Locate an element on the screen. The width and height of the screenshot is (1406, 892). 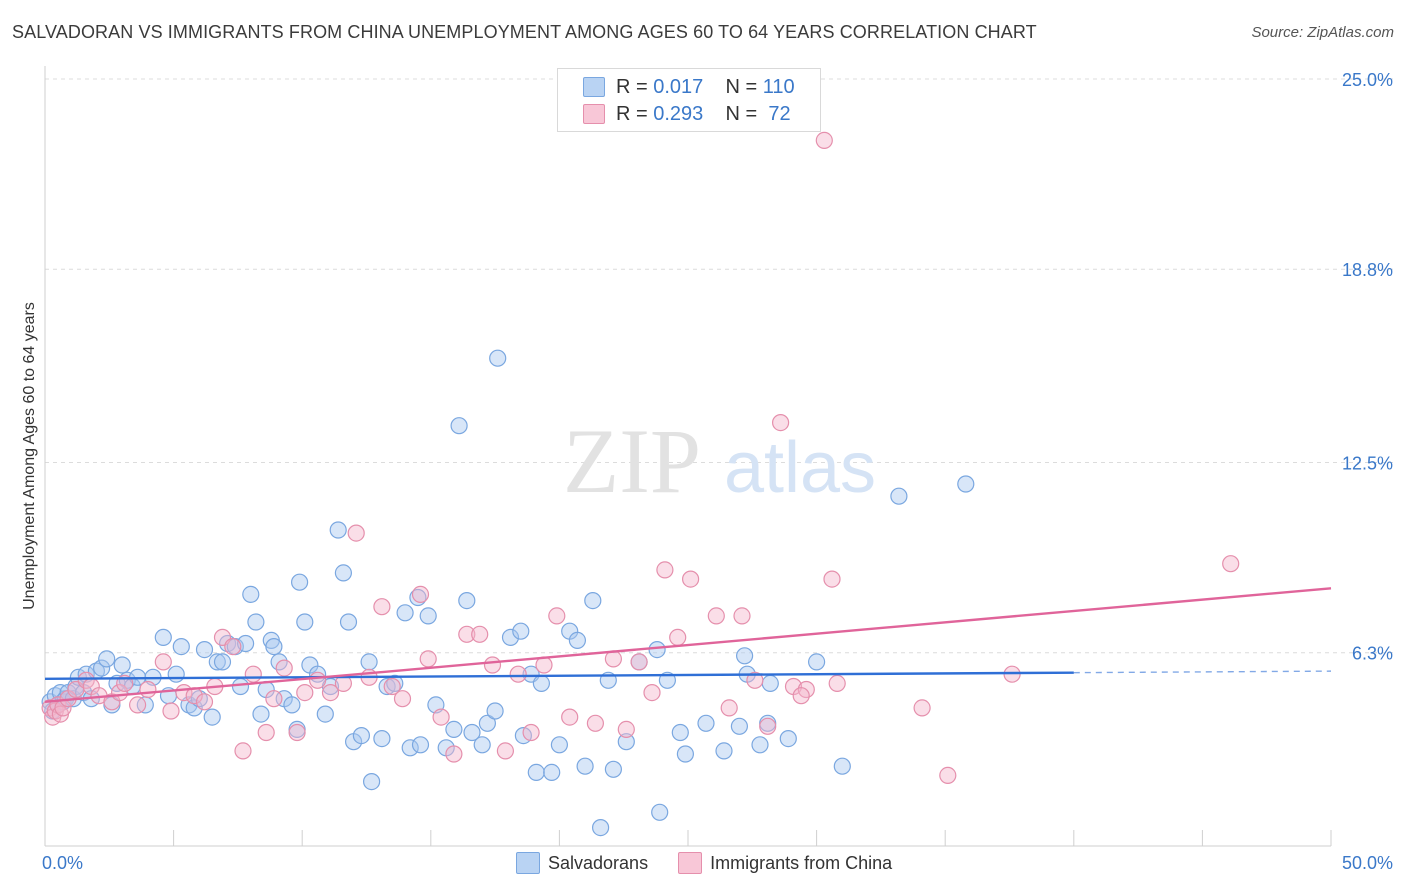
legend-label-salvadorans: Salvadorans is located at coordinates (598, 862).